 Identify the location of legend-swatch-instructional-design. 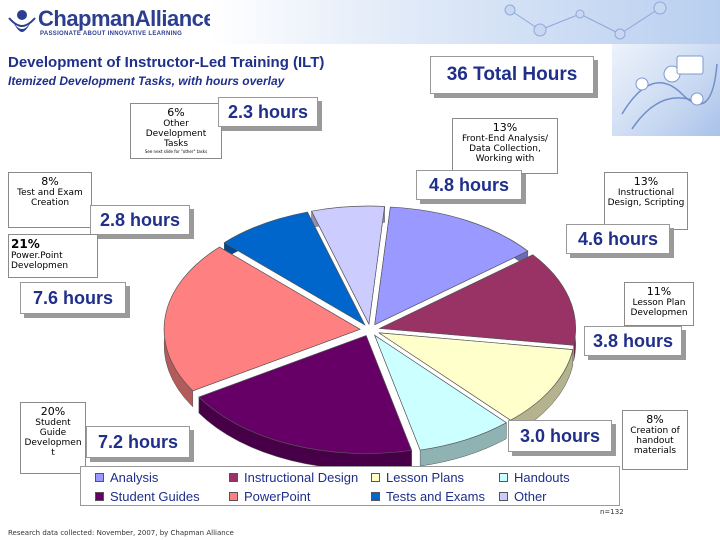
(233, 477).